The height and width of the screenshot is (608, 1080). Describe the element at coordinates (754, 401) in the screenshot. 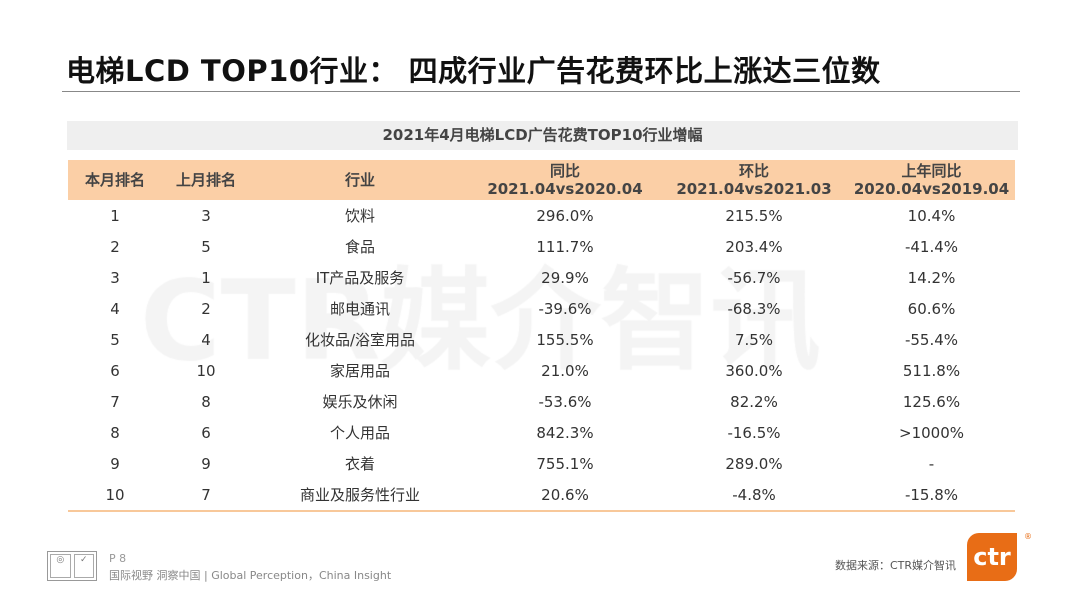

I see `table-cell: 82.2%` at that location.